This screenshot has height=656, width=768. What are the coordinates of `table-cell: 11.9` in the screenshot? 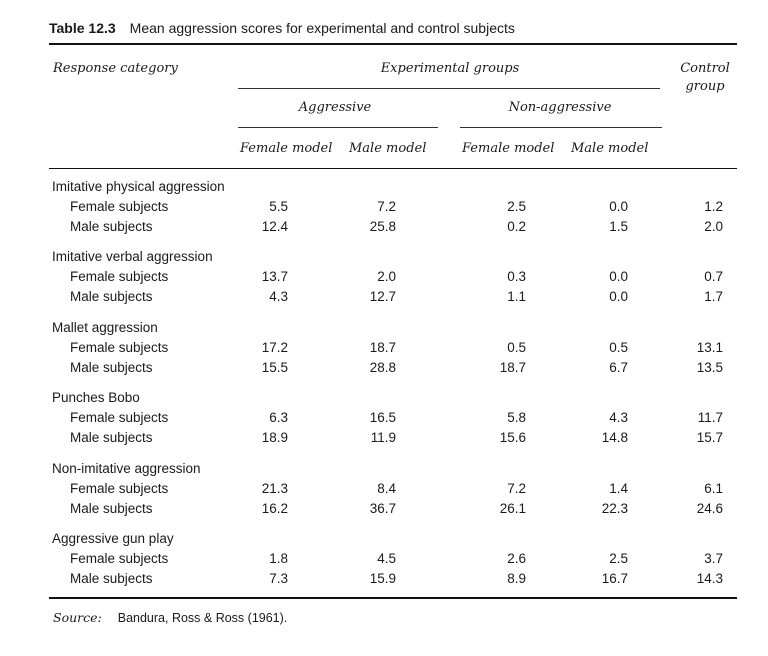 It's located at (383, 437).